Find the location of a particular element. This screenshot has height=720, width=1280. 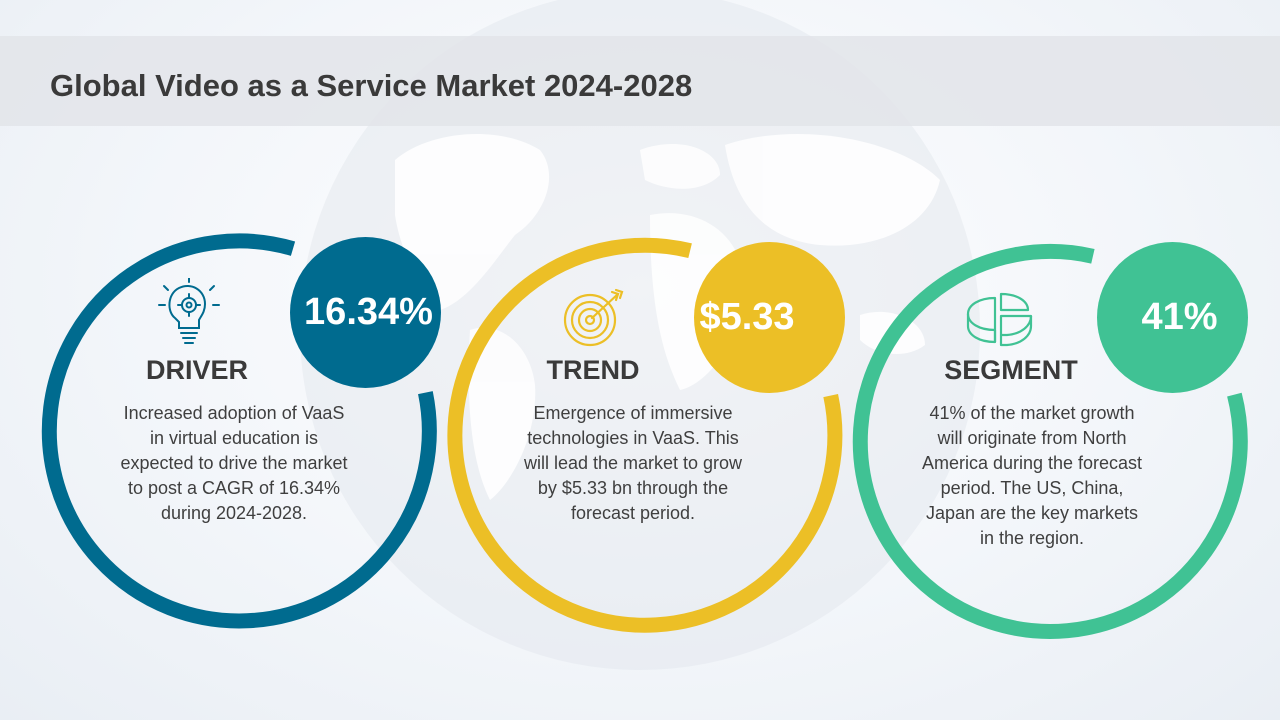

driver-value: 16.34% is located at coordinates (368, 312).